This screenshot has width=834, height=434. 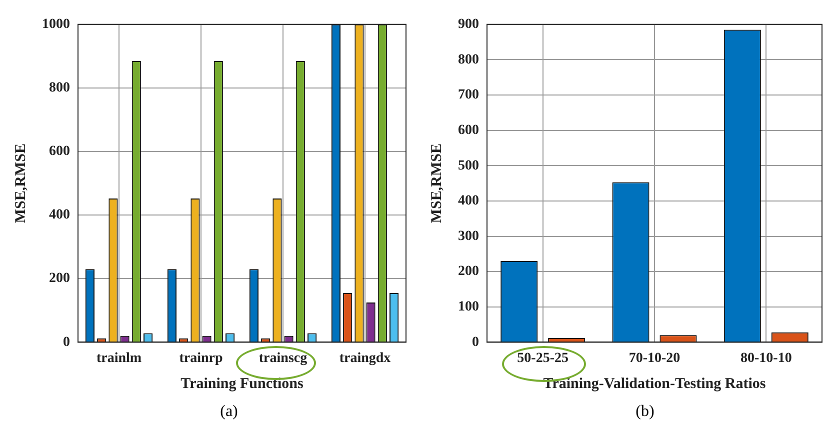 I want to click on x-tick-label: 80-10-10, so click(x=766, y=358).